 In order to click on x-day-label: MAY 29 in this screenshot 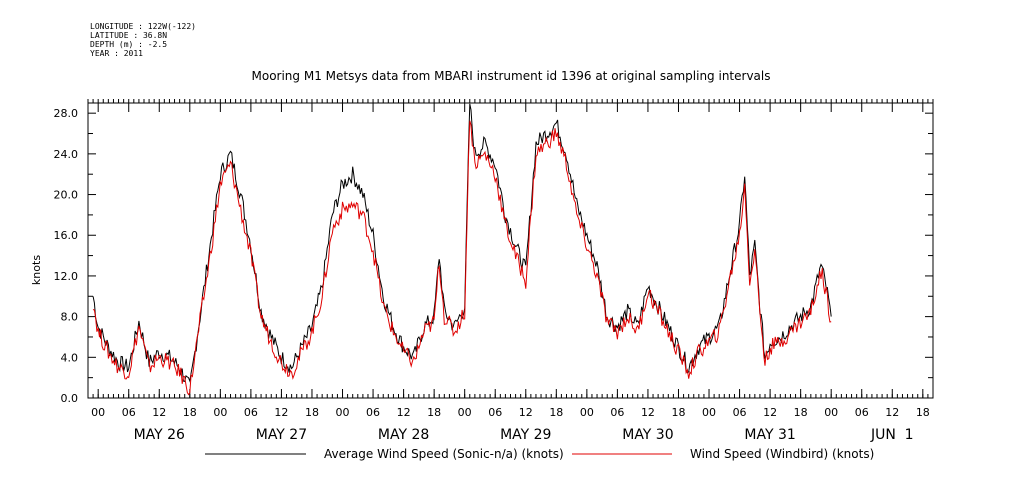, I will do `click(525, 435)`.